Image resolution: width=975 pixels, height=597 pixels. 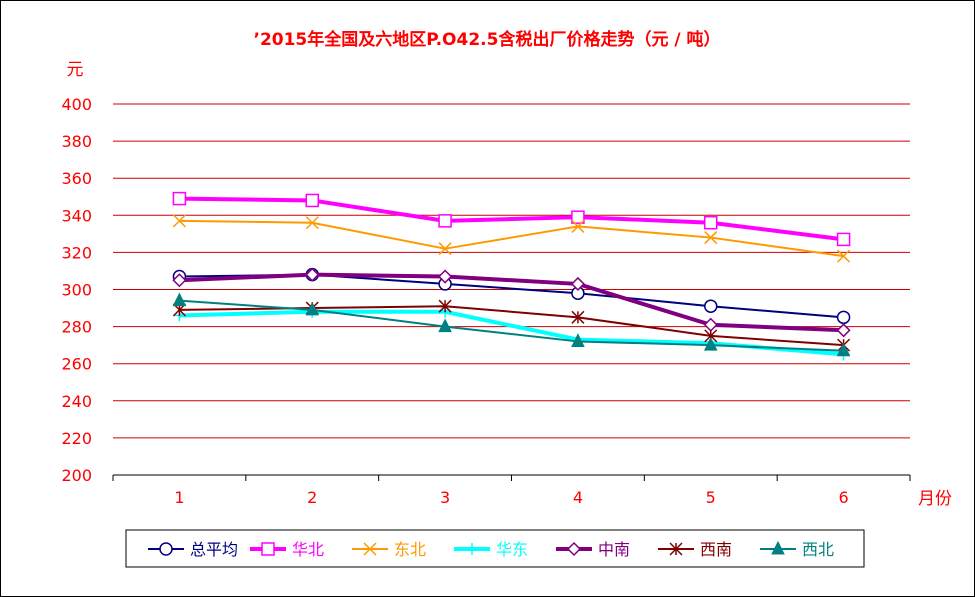 I want to click on y-tick-label: 380, so click(x=76, y=141).